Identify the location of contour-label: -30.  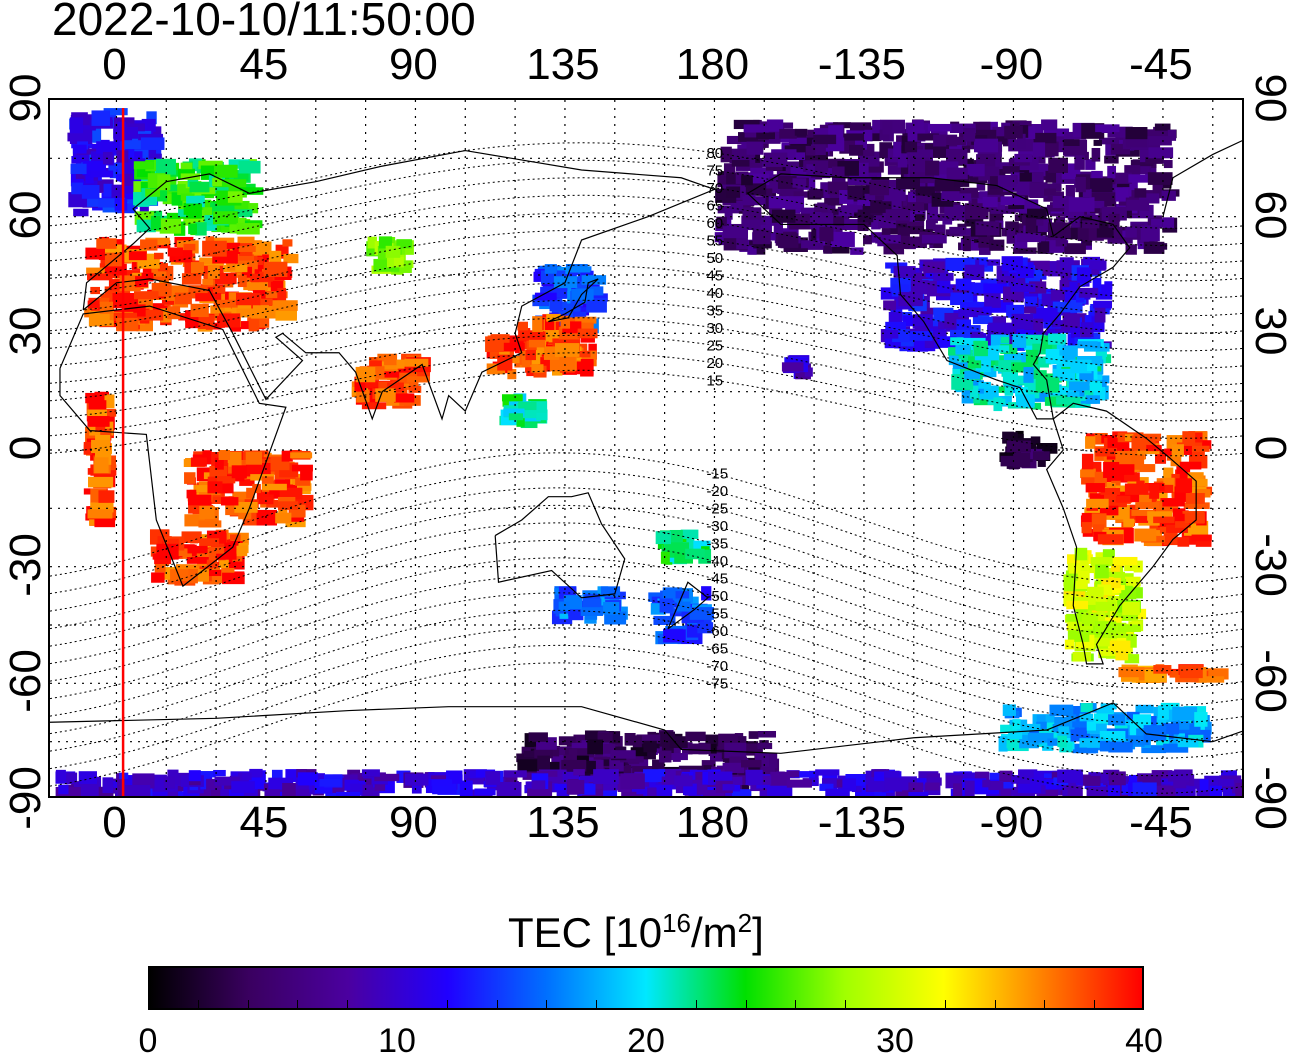
(717, 526).